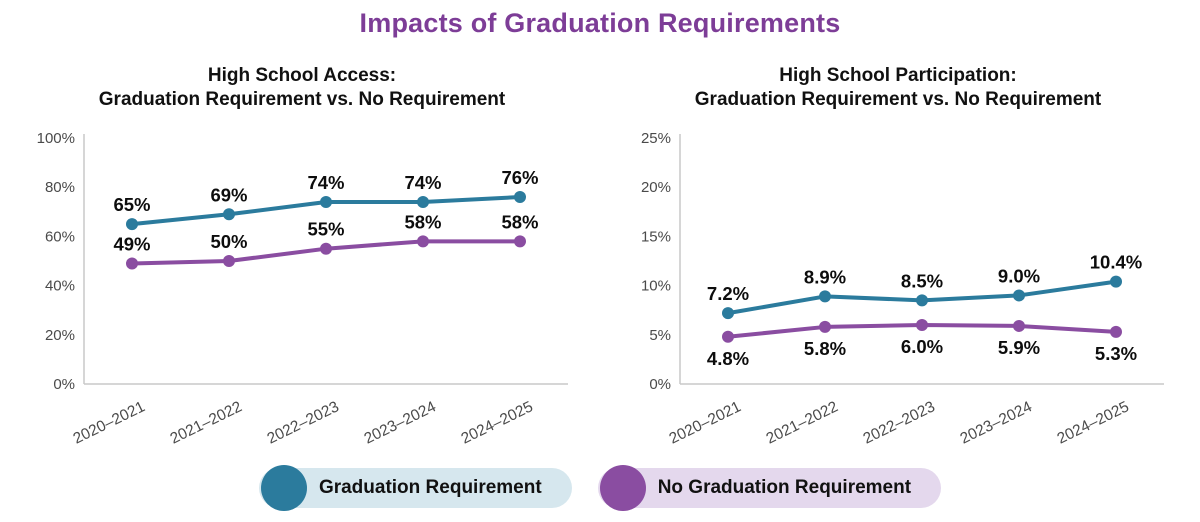  Describe the element at coordinates (519, 177) in the screenshot. I see `data-label: 76%` at that location.